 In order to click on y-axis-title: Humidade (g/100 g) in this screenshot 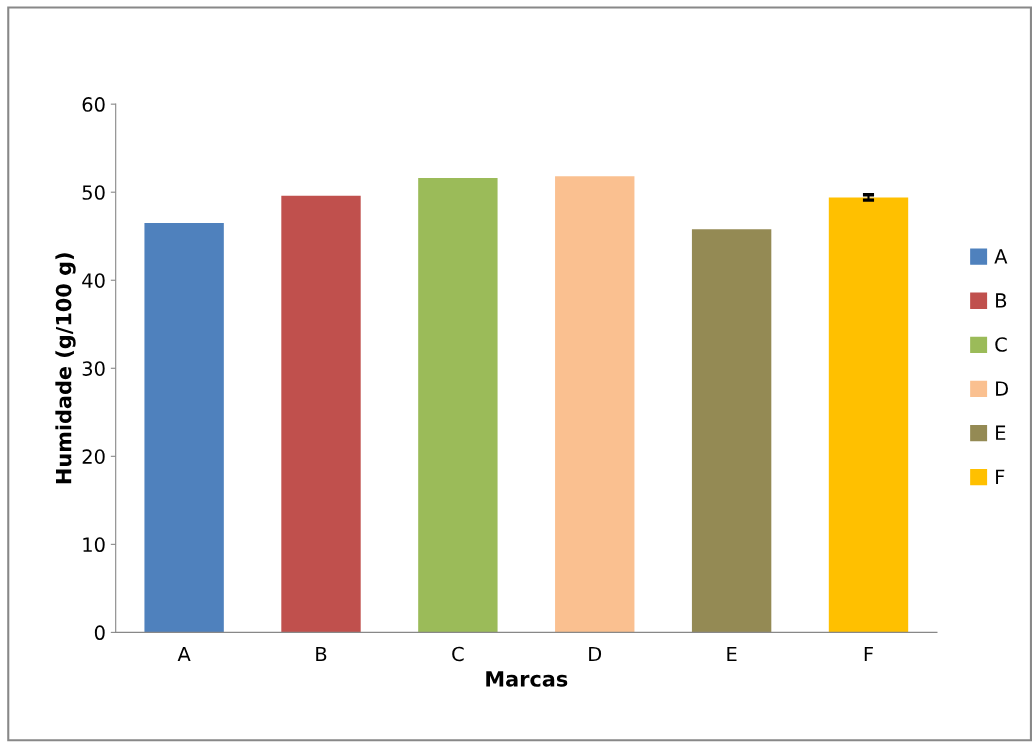, I will do `click(65, 368)`.